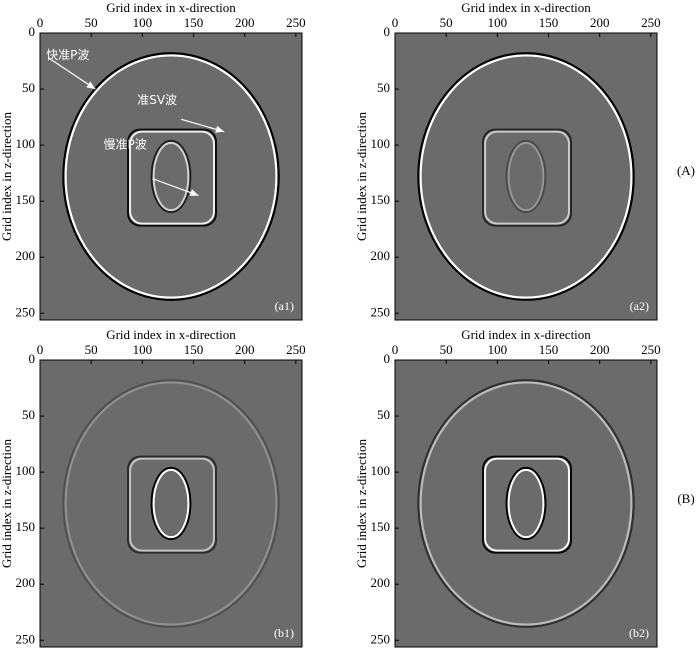  What do you see at coordinates (639, 633) in the screenshot?
I see `panel-label: (b2)` at bounding box center [639, 633].